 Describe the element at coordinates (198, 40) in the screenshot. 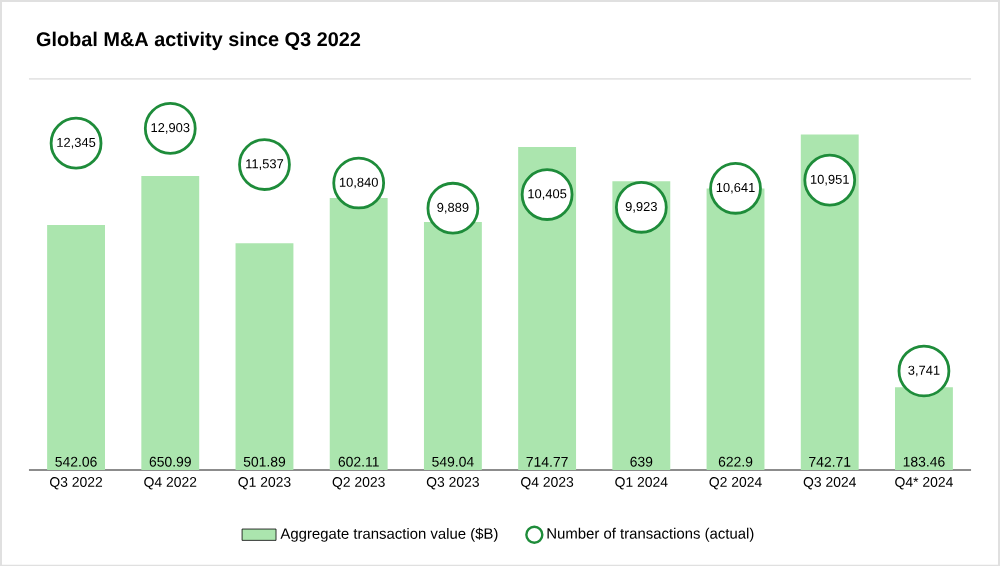

I see `chart-title: Global M&A activity since Q3 2022` at that location.